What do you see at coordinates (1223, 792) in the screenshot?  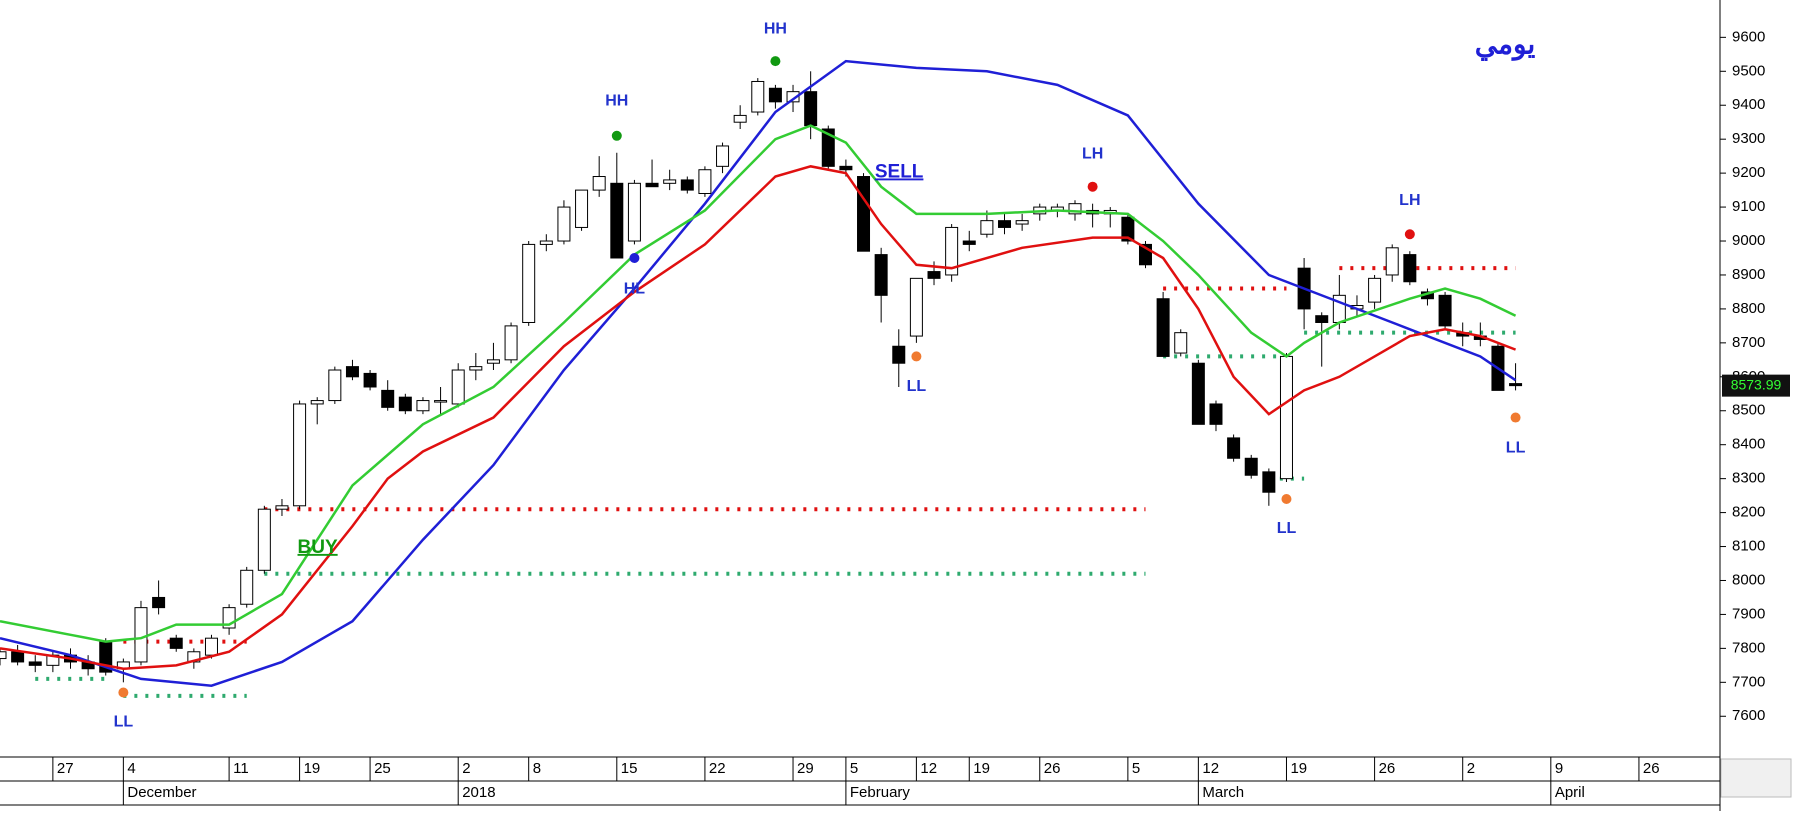 I see `month-label: March` at bounding box center [1223, 792].